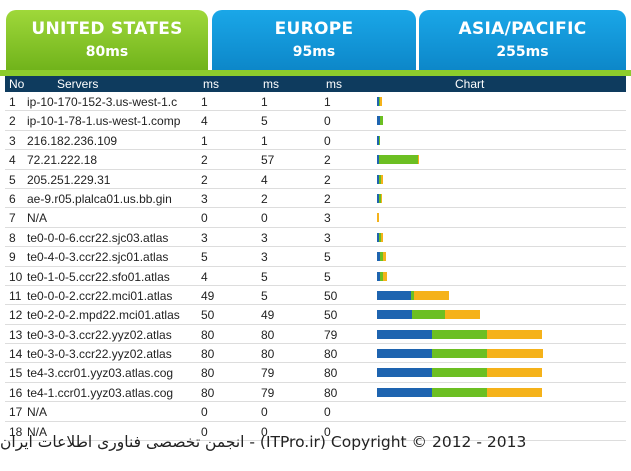  I want to click on latency-3: 3, so click(327, 237).